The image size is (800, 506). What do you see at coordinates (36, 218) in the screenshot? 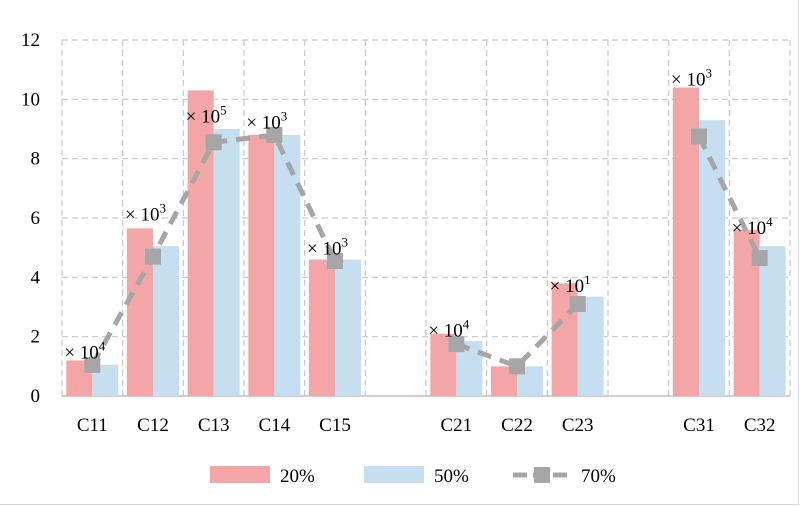
I see `y-tick-label: 6` at bounding box center [36, 218].